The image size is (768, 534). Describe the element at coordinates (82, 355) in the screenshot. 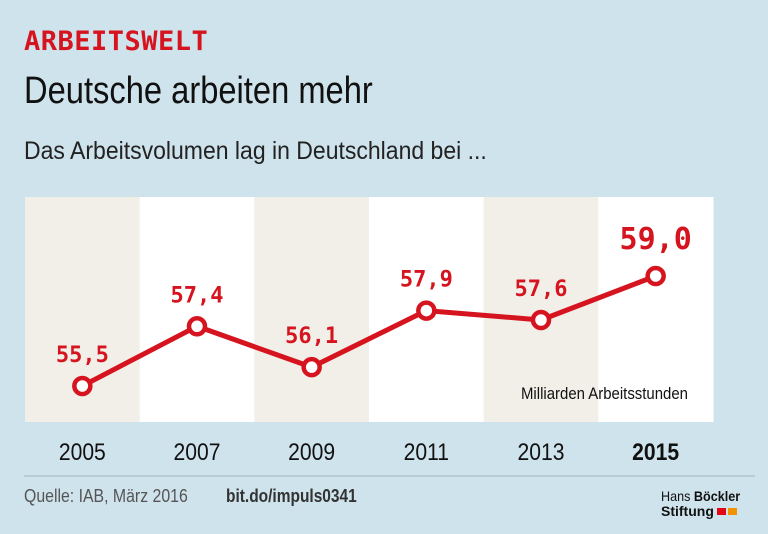

I see `data-label-2005: 55,5` at that location.